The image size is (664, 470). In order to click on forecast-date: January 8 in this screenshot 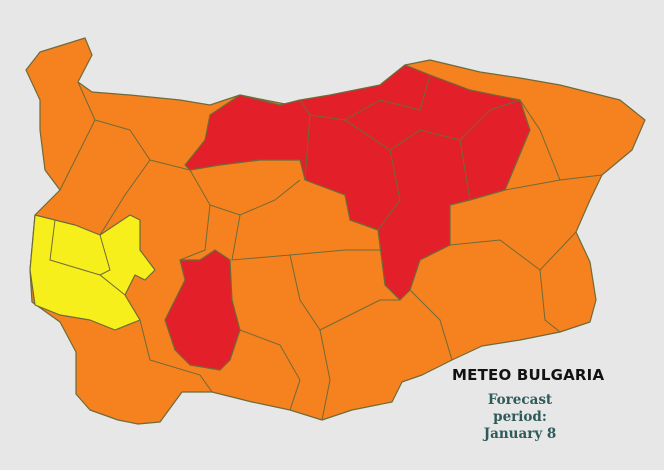, I will do `click(520, 434)`.